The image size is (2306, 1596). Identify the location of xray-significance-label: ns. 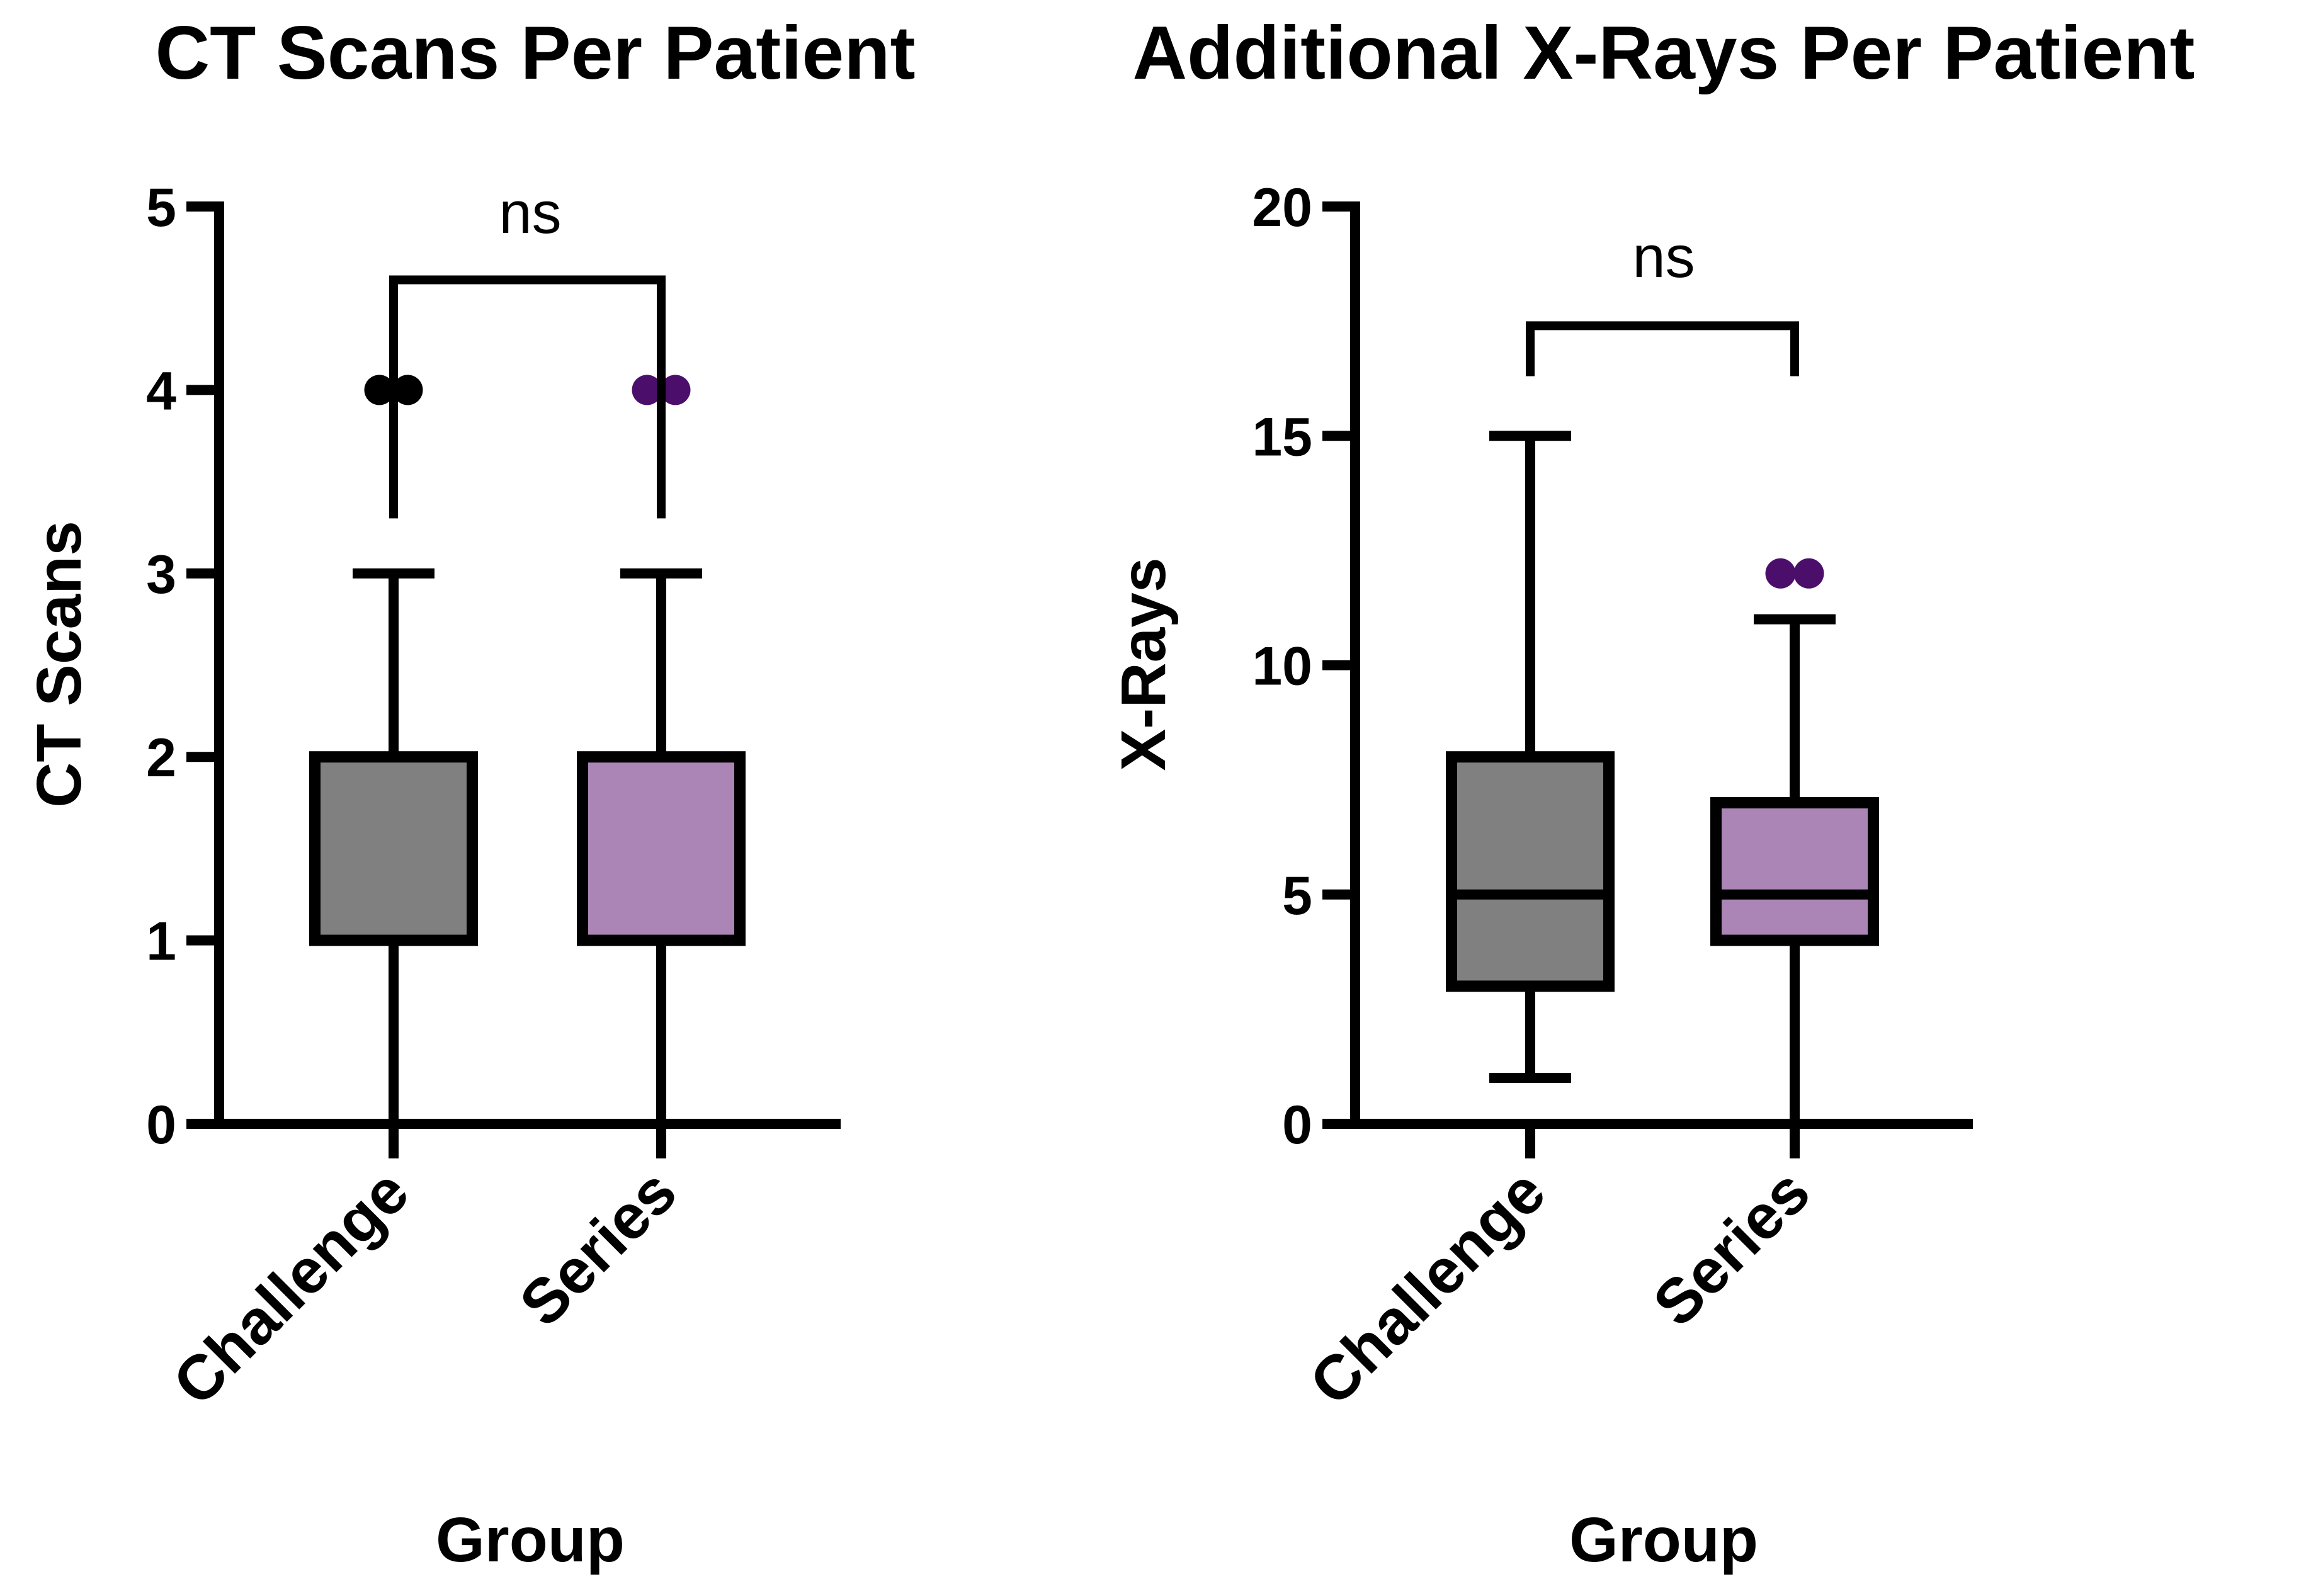
(1663, 257).